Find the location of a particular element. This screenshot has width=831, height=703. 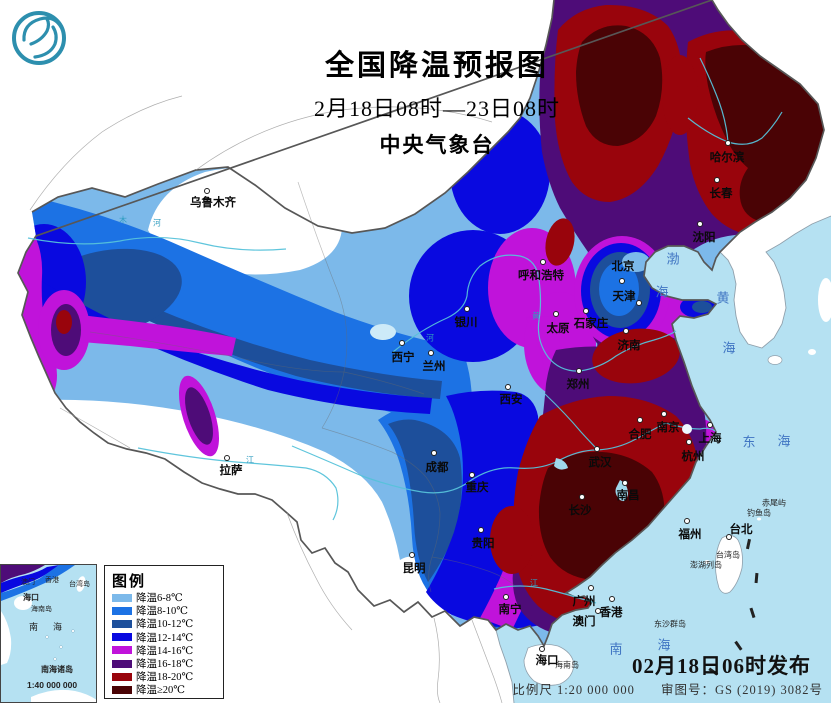

inset-mainland is located at coordinates (23, 574).